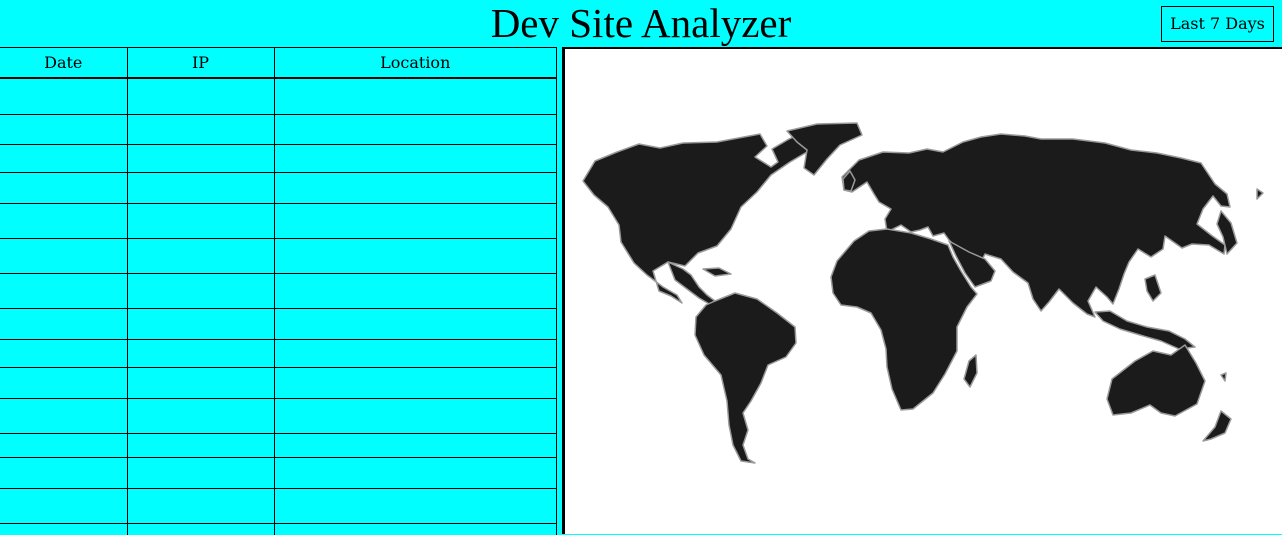 The width and height of the screenshot is (1282, 535). I want to click on kamchatka-island-shape, so click(1260, 194).